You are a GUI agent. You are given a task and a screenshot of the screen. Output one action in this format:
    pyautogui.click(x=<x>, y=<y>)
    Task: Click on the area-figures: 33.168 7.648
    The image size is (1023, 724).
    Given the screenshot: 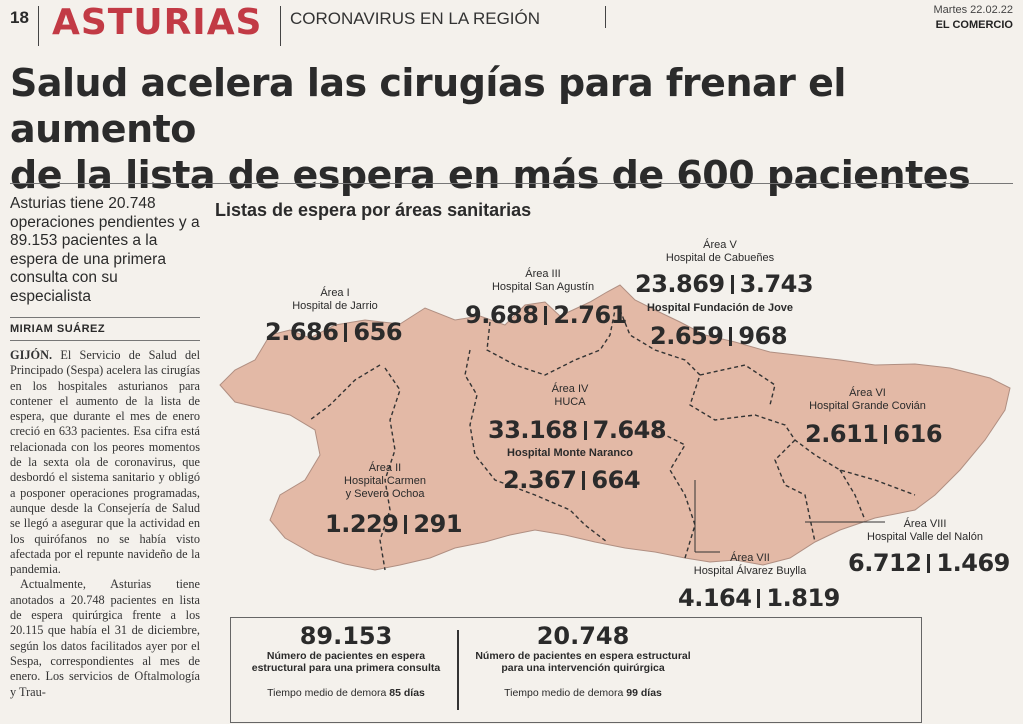 What is the action you would take?
    pyautogui.click(x=577, y=430)
    